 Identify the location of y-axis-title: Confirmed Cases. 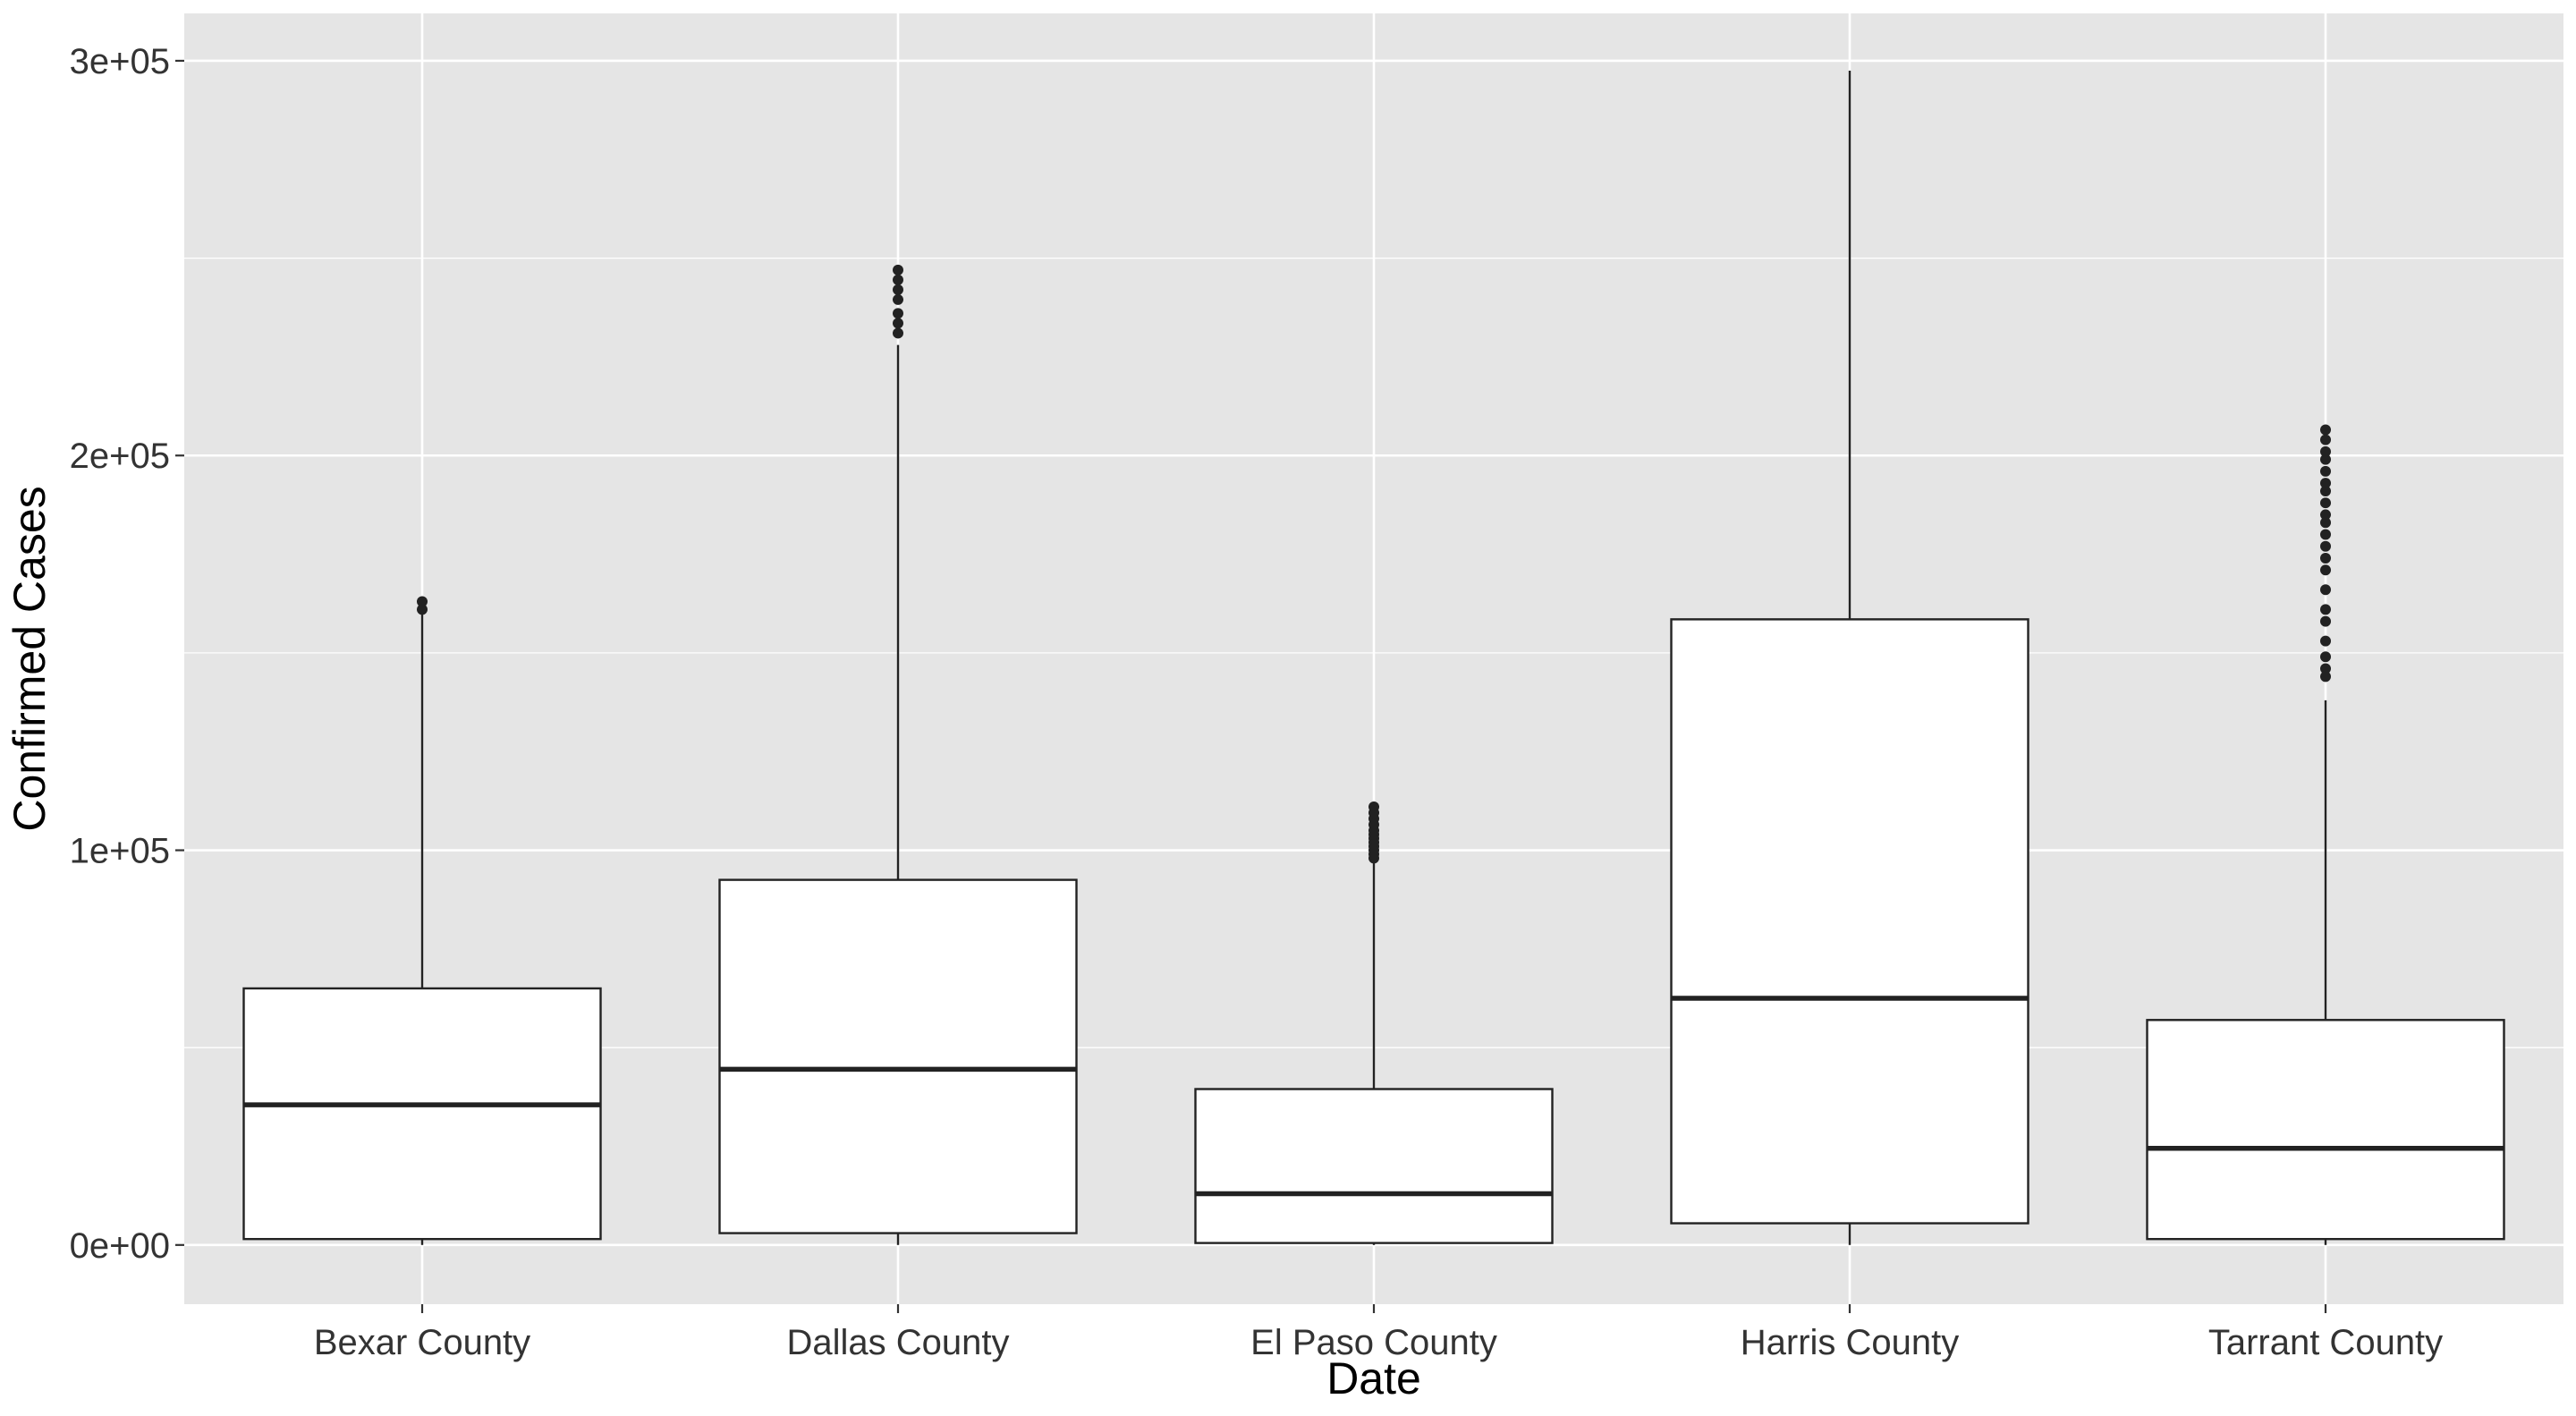
(29, 658).